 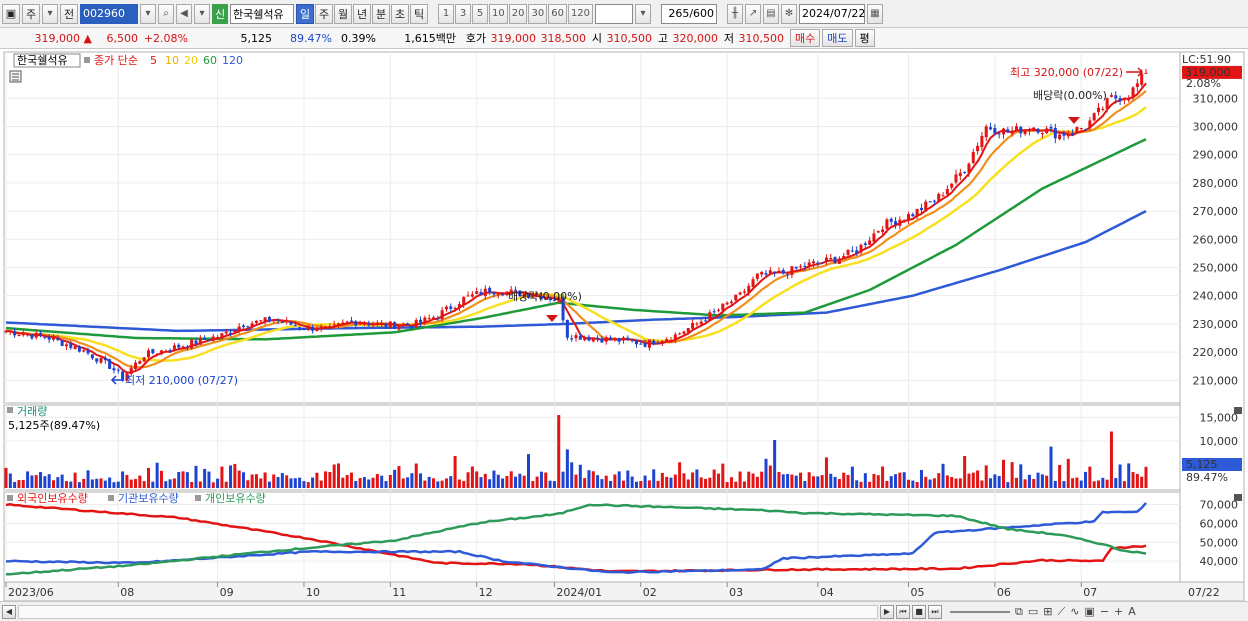 I want to click on image-icon: ▣, so click(x=1089, y=611).